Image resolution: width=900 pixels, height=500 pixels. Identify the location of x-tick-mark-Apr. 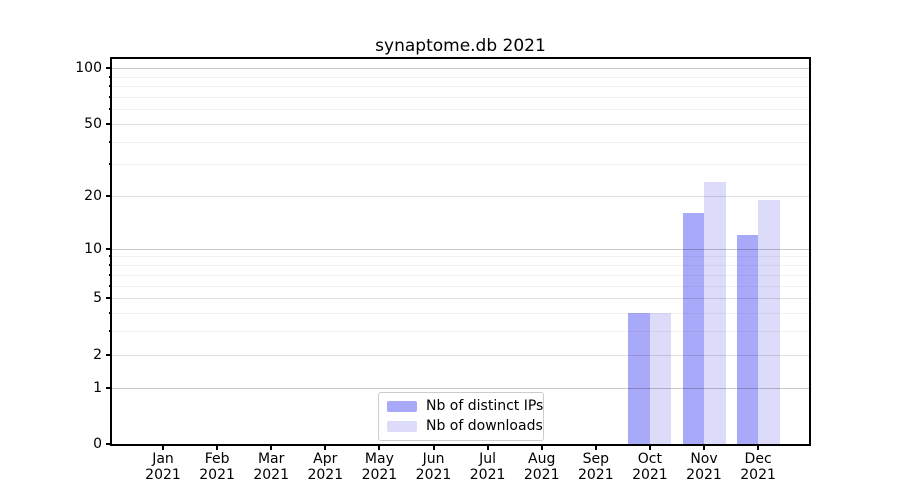
(325, 447).